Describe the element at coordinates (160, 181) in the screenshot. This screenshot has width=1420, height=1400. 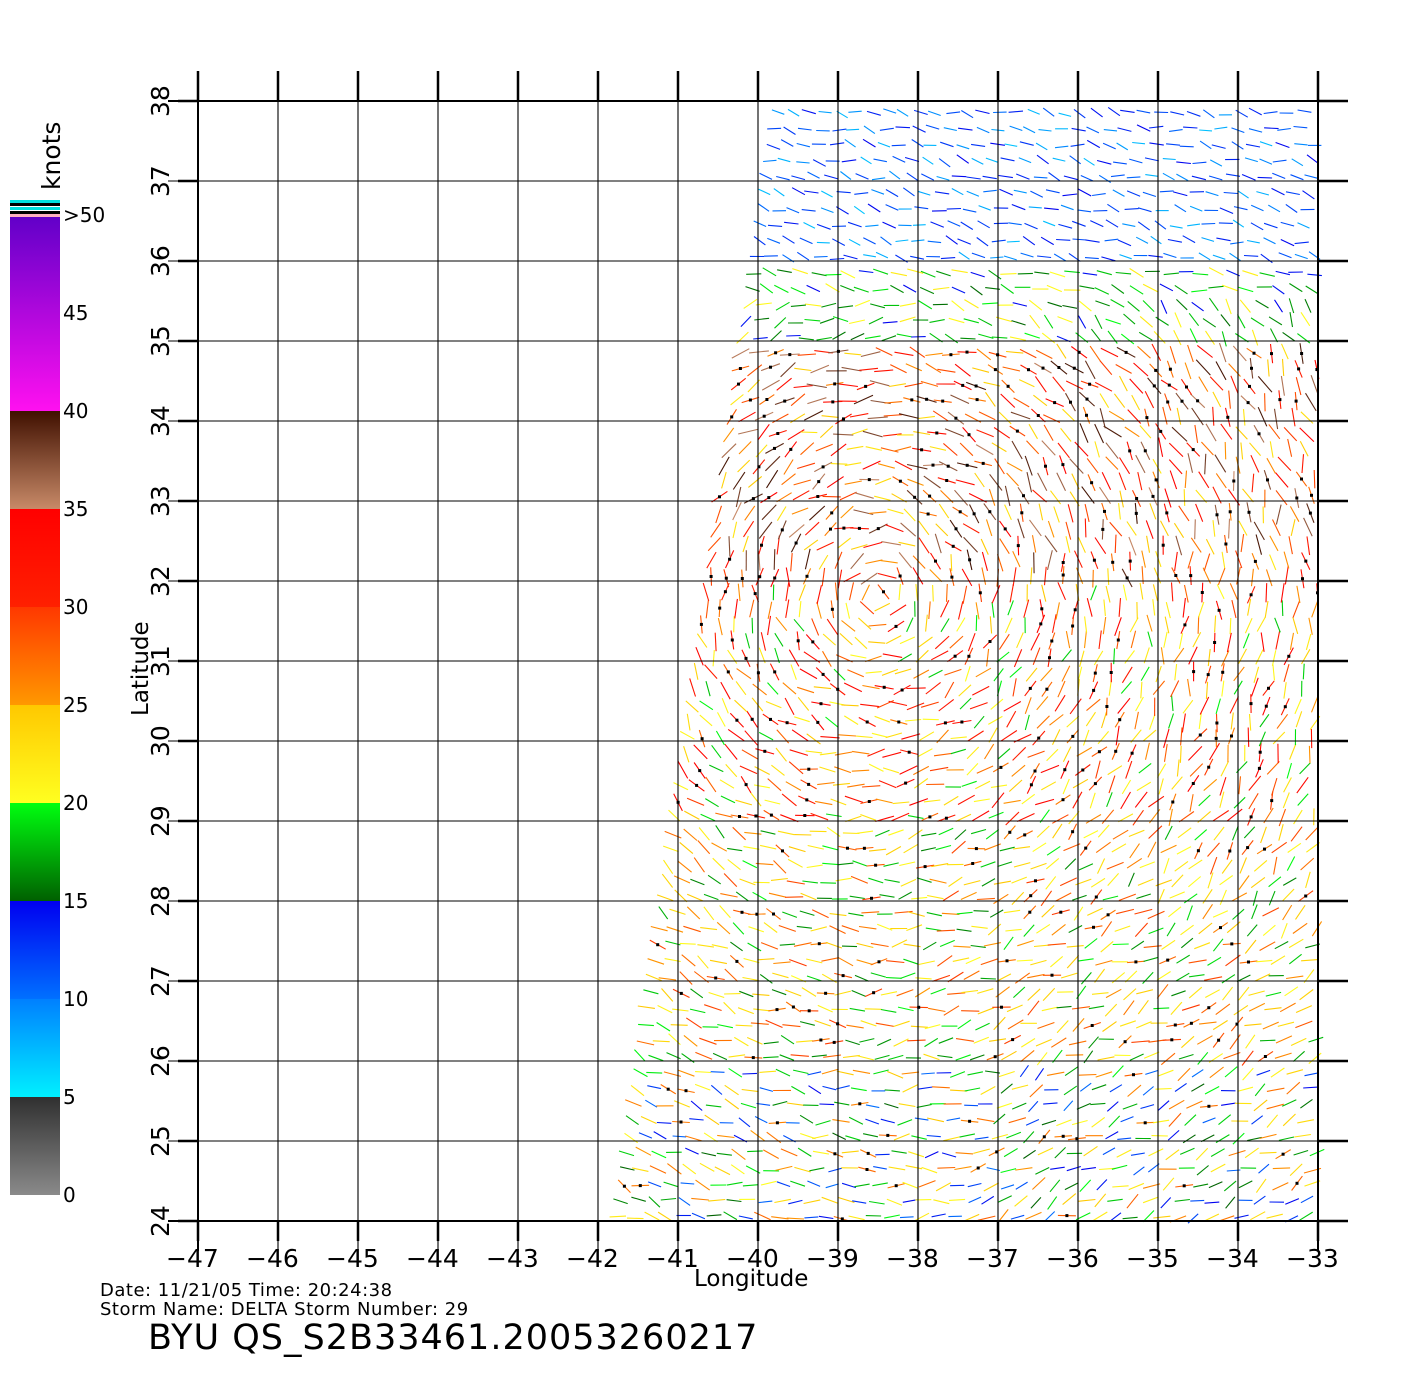
I see `latitude-tick-label: 37` at that location.